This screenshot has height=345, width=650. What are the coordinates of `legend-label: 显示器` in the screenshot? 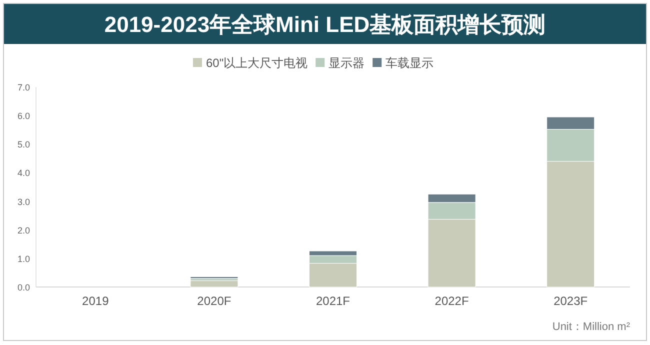 It's located at (346, 63).